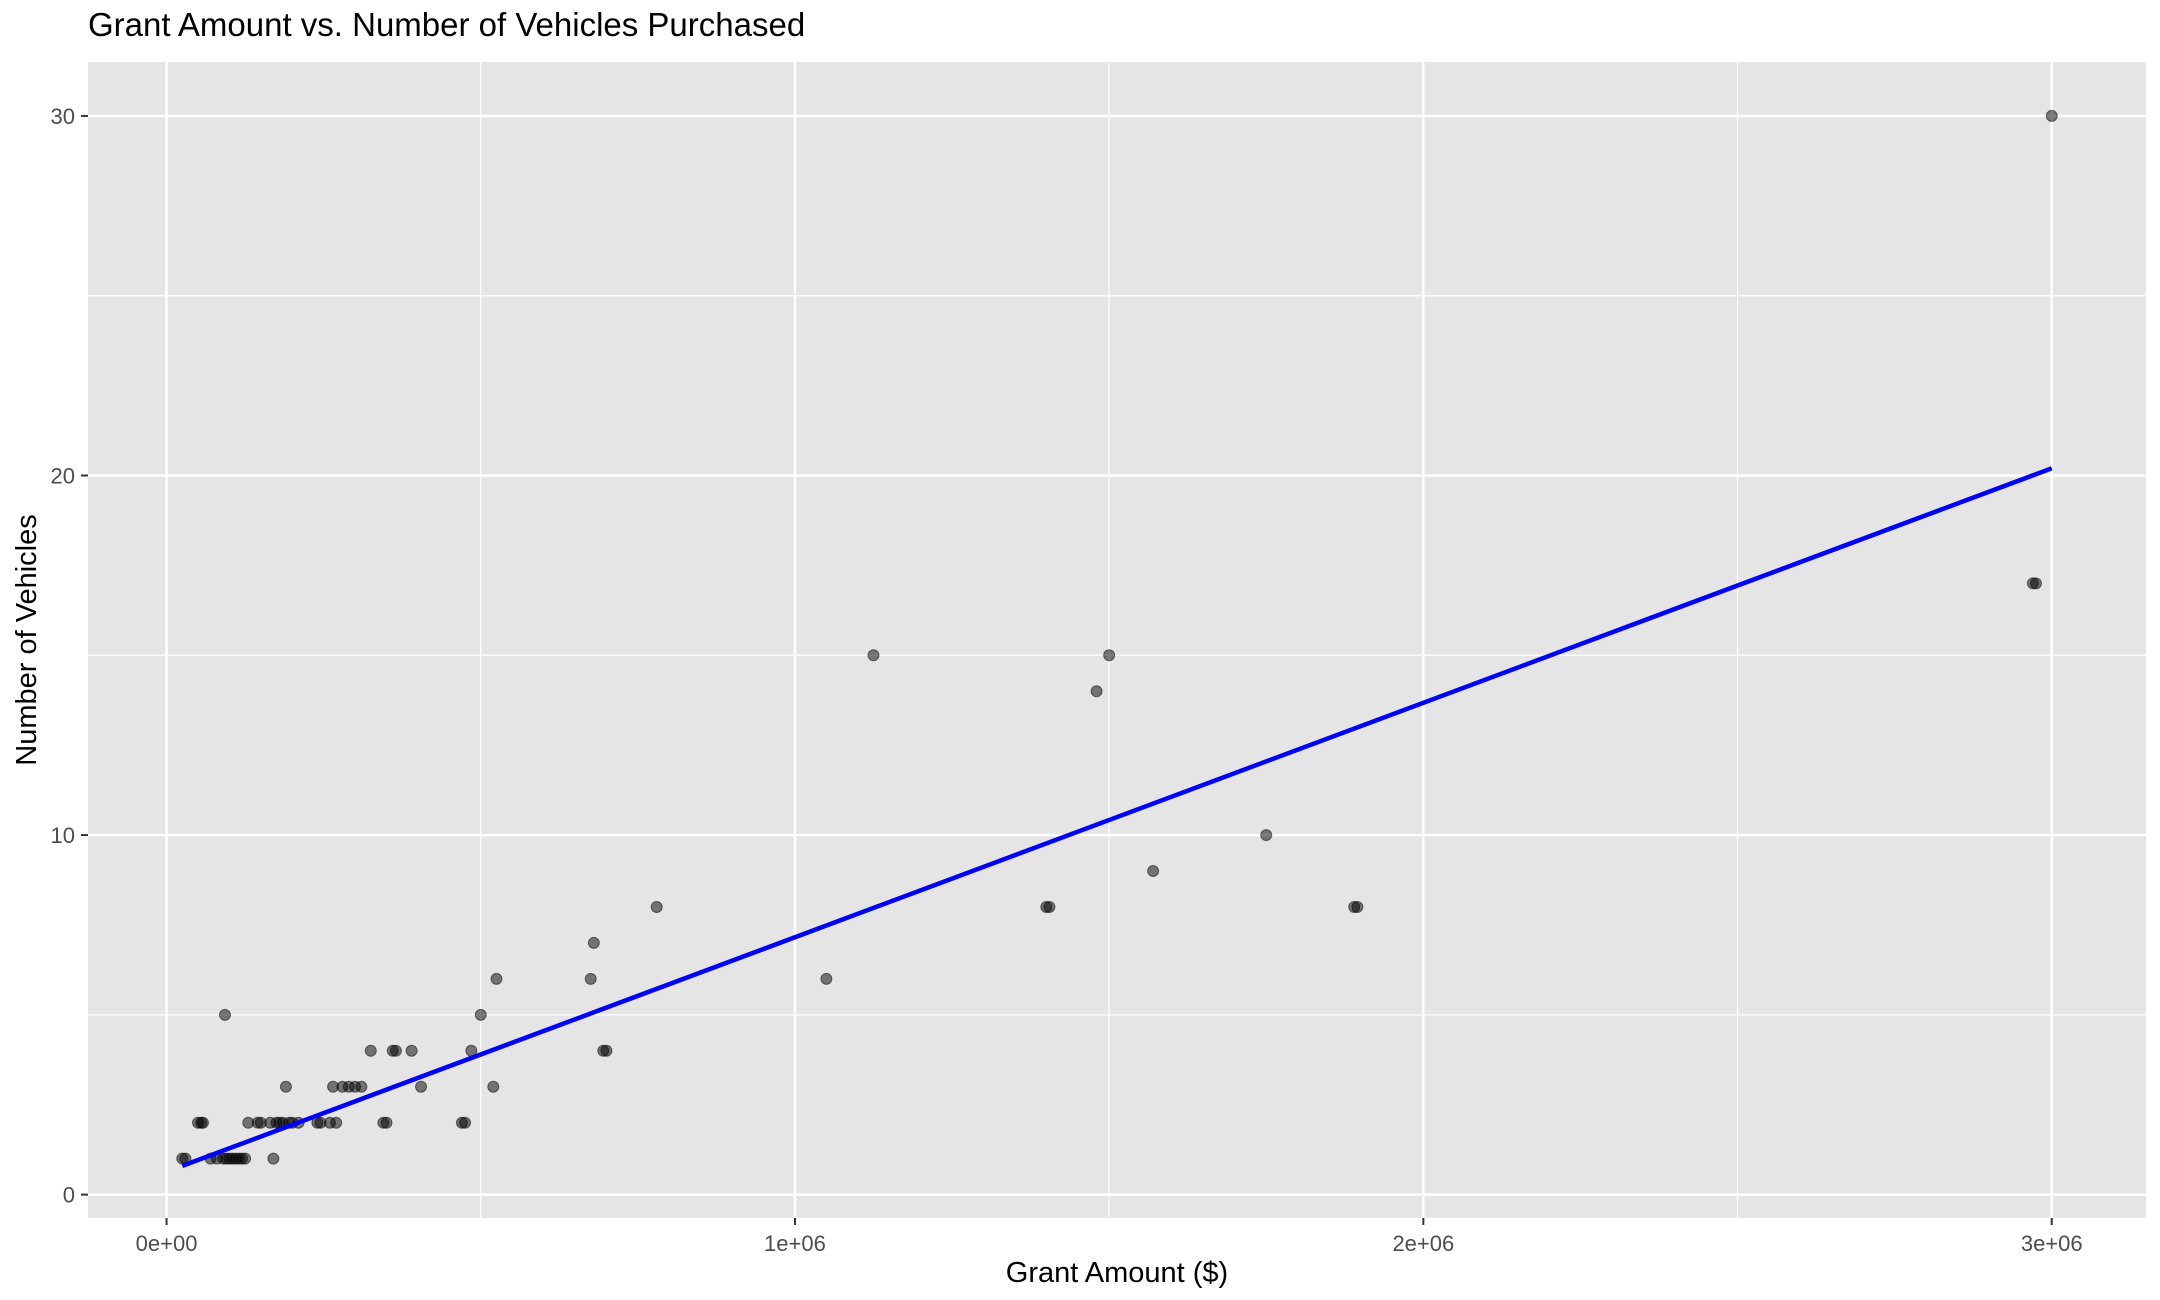 The width and height of the screenshot is (2160, 1300). What do you see at coordinates (63, 116) in the screenshot?
I see `y-tick-label: 30` at bounding box center [63, 116].